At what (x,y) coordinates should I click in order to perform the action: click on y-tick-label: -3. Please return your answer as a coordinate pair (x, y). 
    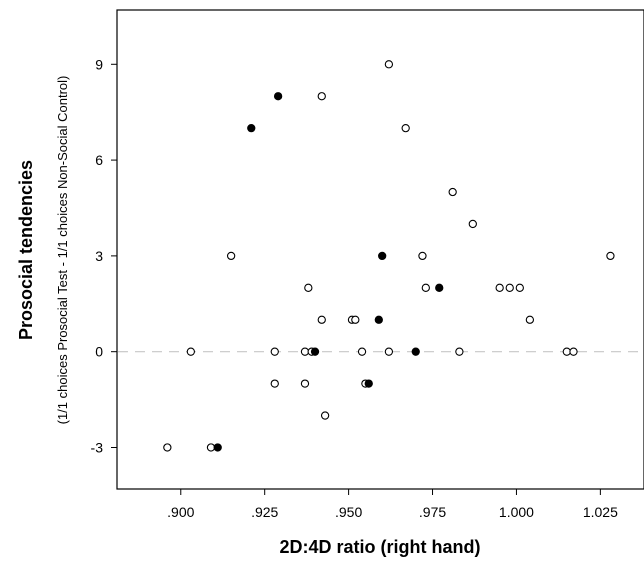
    Looking at the image, I should click on (97, 447).